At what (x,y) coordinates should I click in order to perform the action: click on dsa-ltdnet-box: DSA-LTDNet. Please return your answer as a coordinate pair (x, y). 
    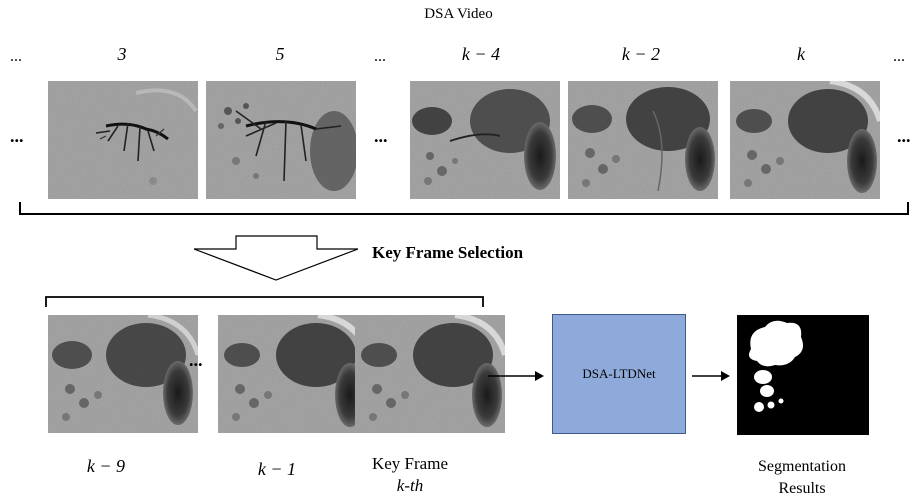
    Looking at the image, I should click on (619, 374).